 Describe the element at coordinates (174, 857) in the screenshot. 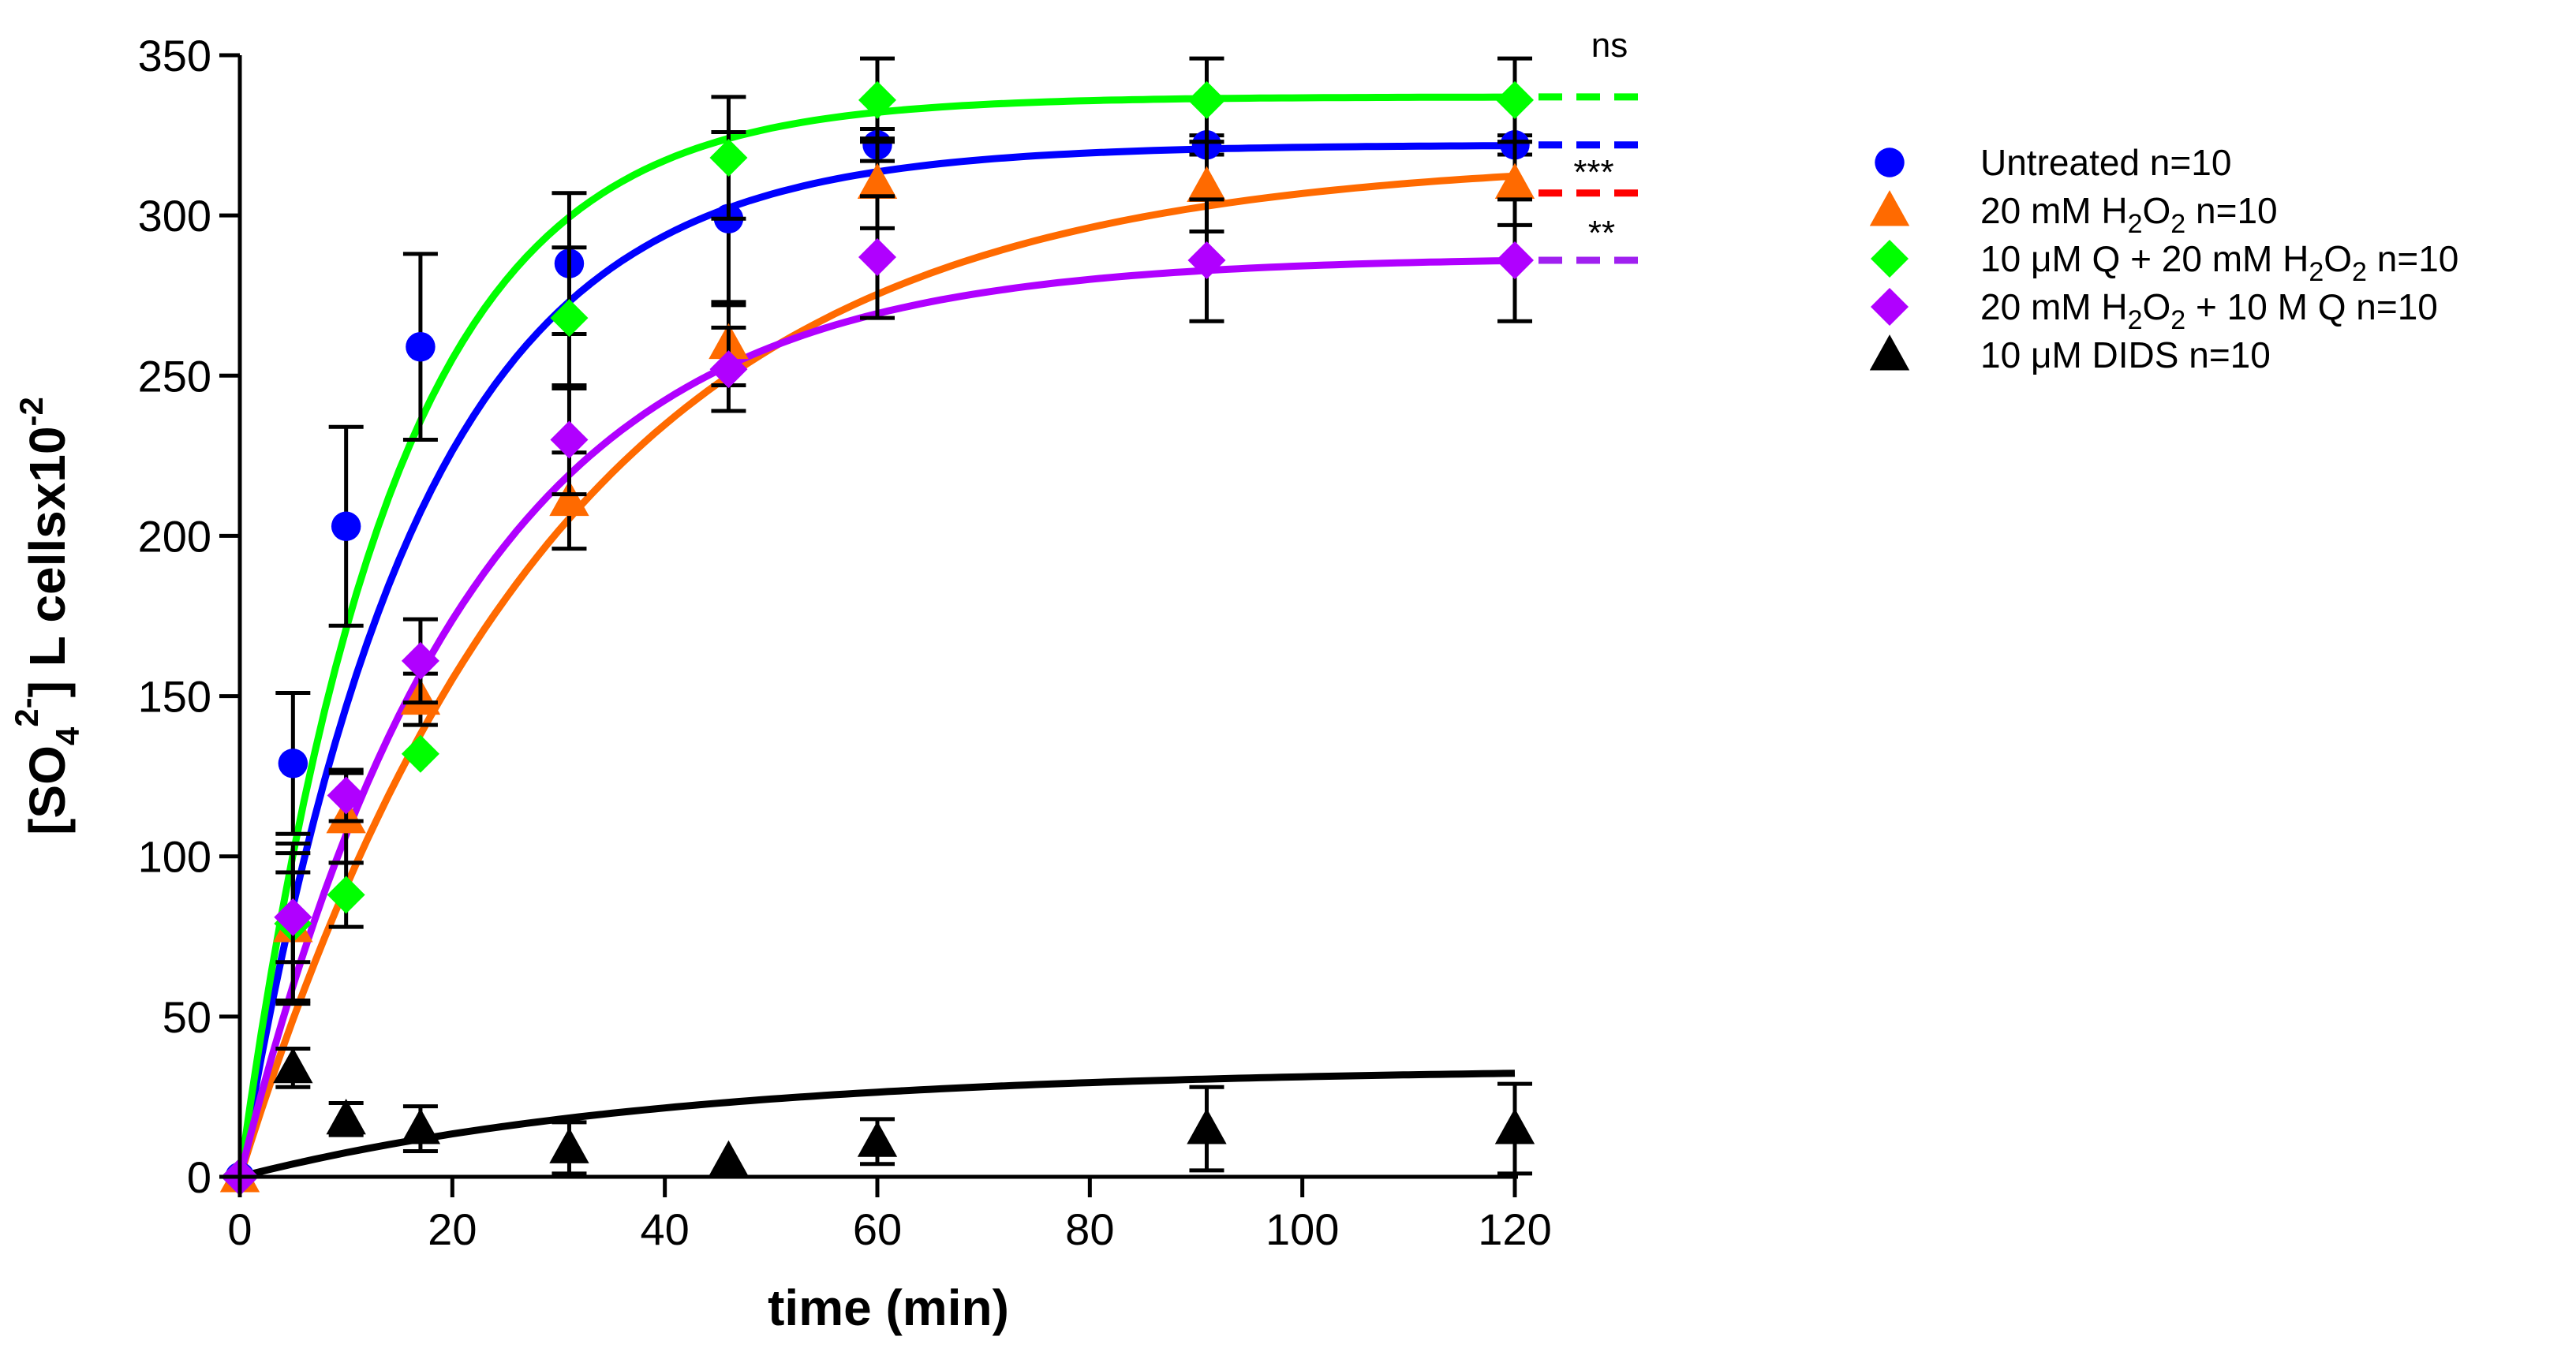

I see `y-tick-label: 100` at that location.